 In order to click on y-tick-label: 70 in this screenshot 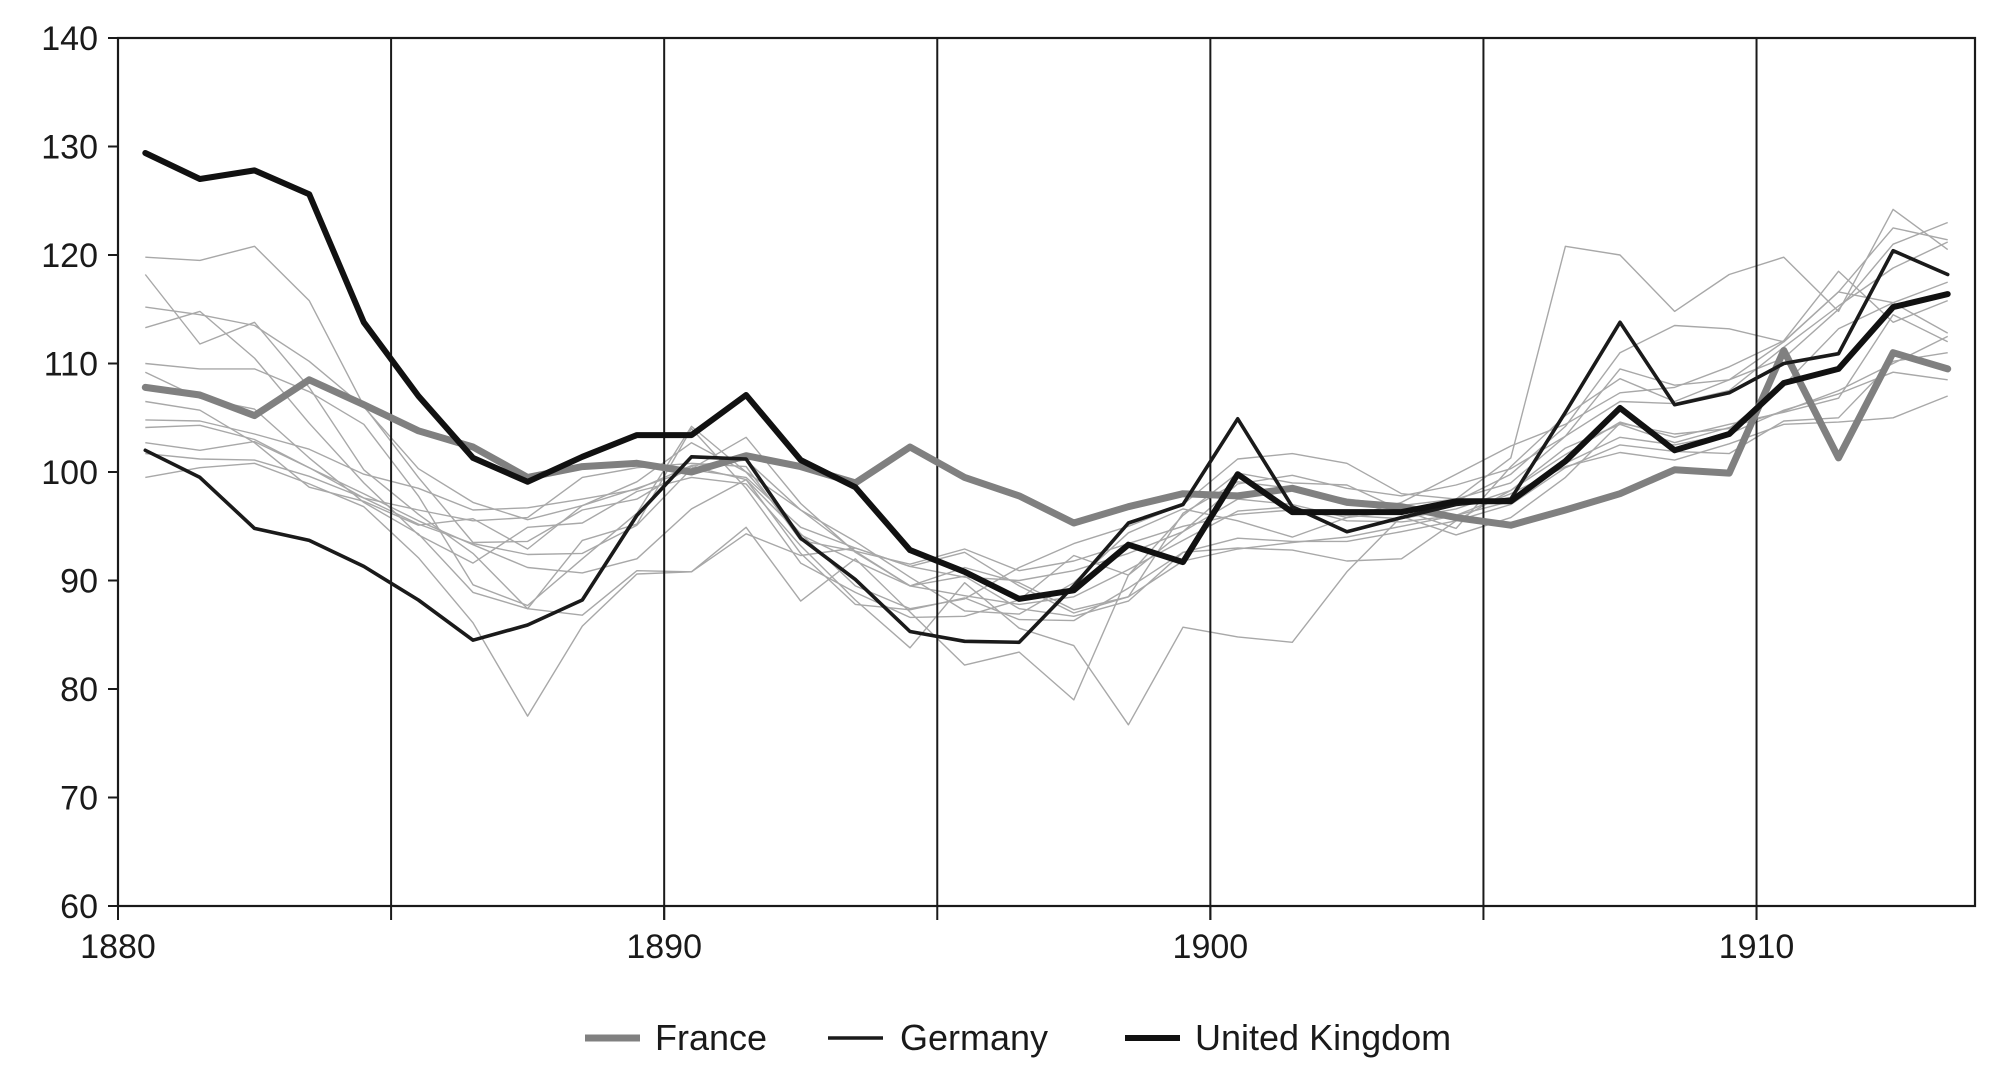, I will do `click(79, 799)`.